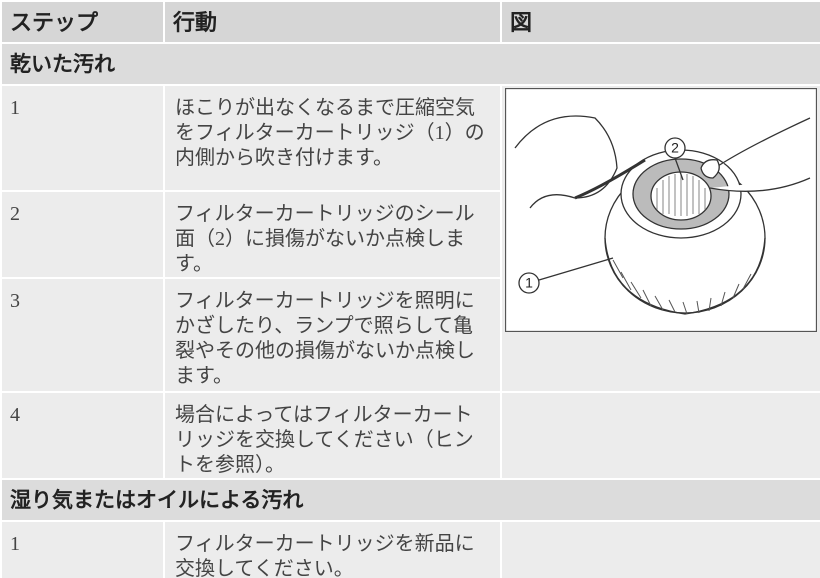  What do you see at coordinates (332, 22) in the screenshot?
I see `header-cell: 行動` at bounding box center [332, 22].